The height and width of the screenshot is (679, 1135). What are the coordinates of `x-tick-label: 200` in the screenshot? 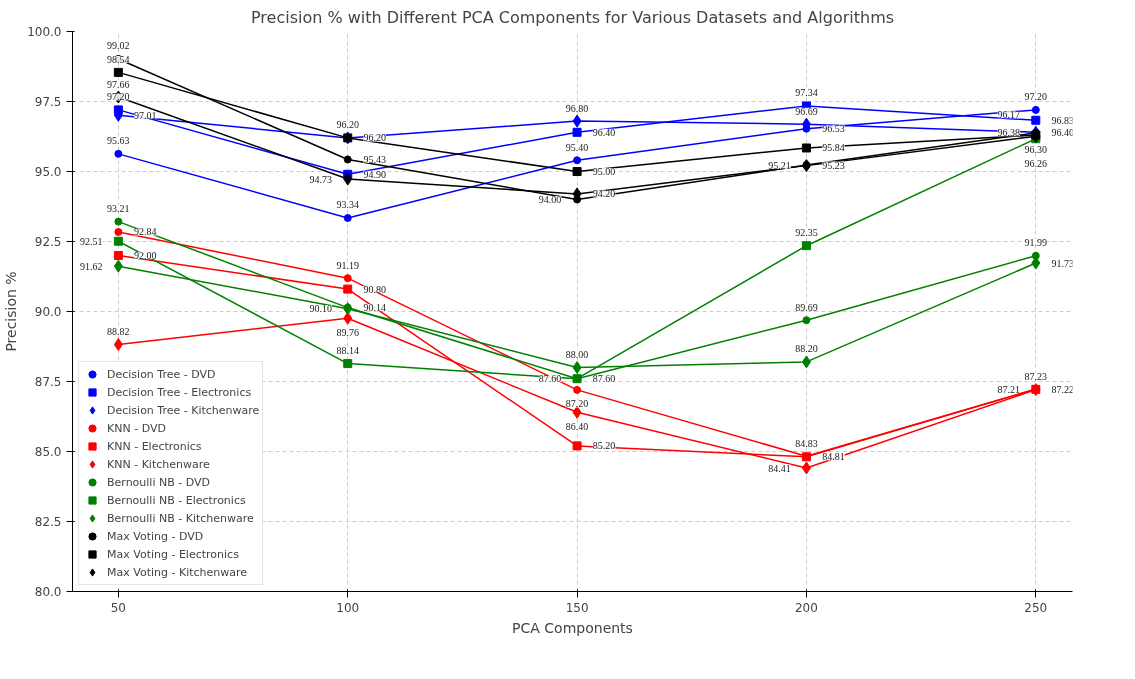 It's located at (806, 607).